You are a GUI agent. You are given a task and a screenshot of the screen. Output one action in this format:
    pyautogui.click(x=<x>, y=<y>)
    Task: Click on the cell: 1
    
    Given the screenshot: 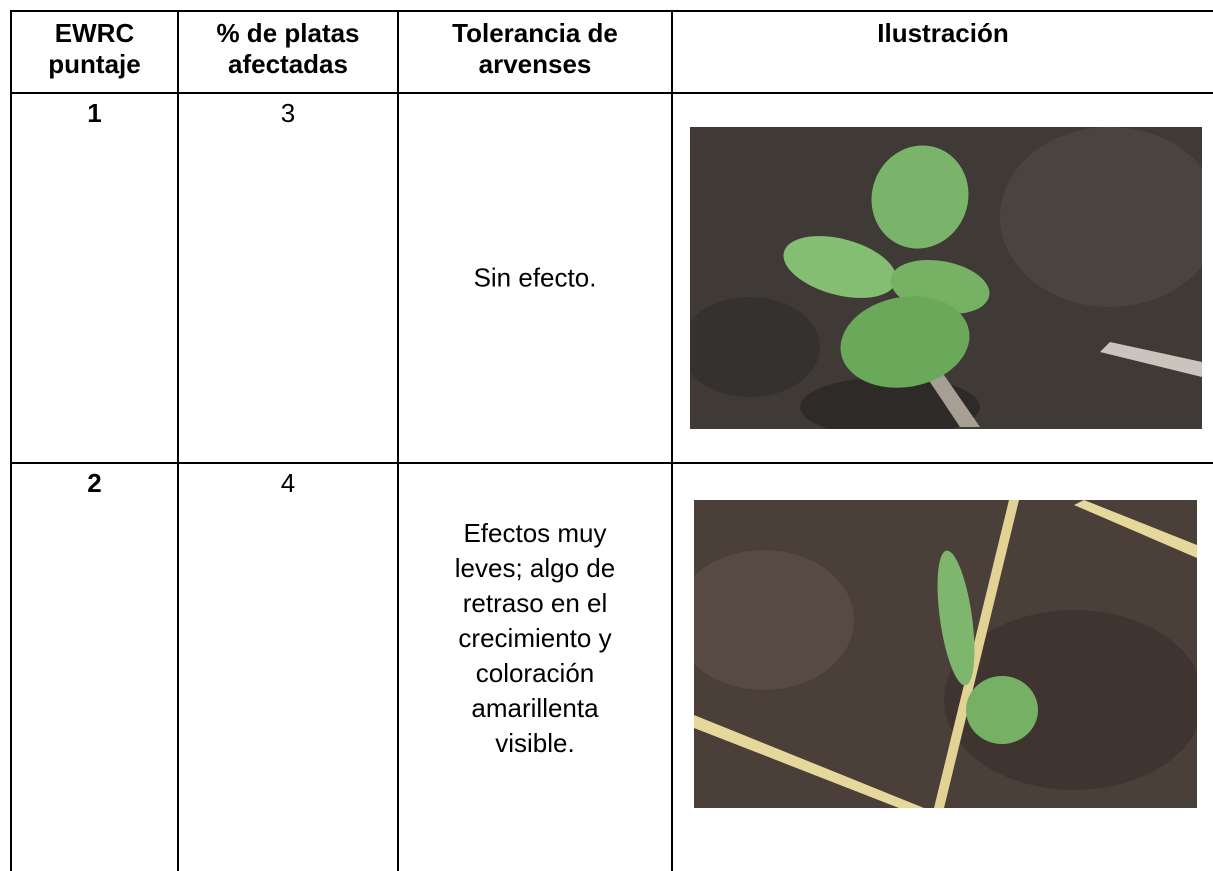 What is the action you would take?
    pyautogui.click(x=93, y=277)
    